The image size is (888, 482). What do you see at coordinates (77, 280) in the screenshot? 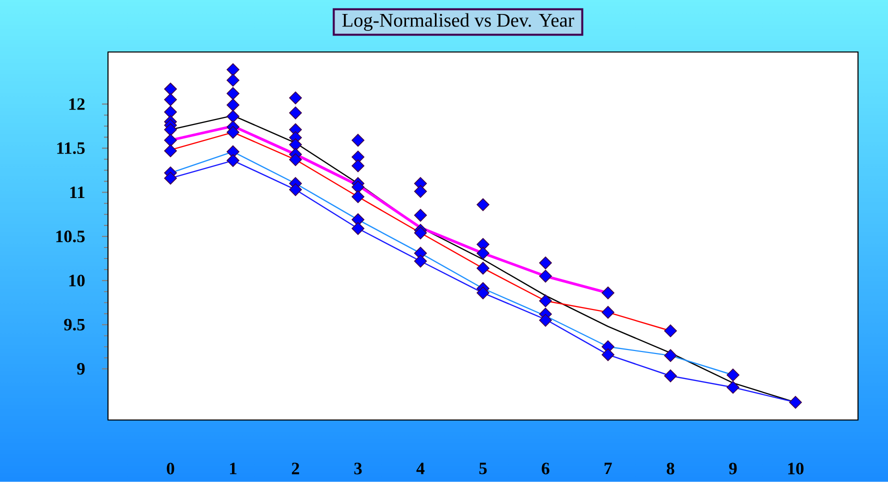
I see `y-tick-label: 10` at bounding box center [77, 280].